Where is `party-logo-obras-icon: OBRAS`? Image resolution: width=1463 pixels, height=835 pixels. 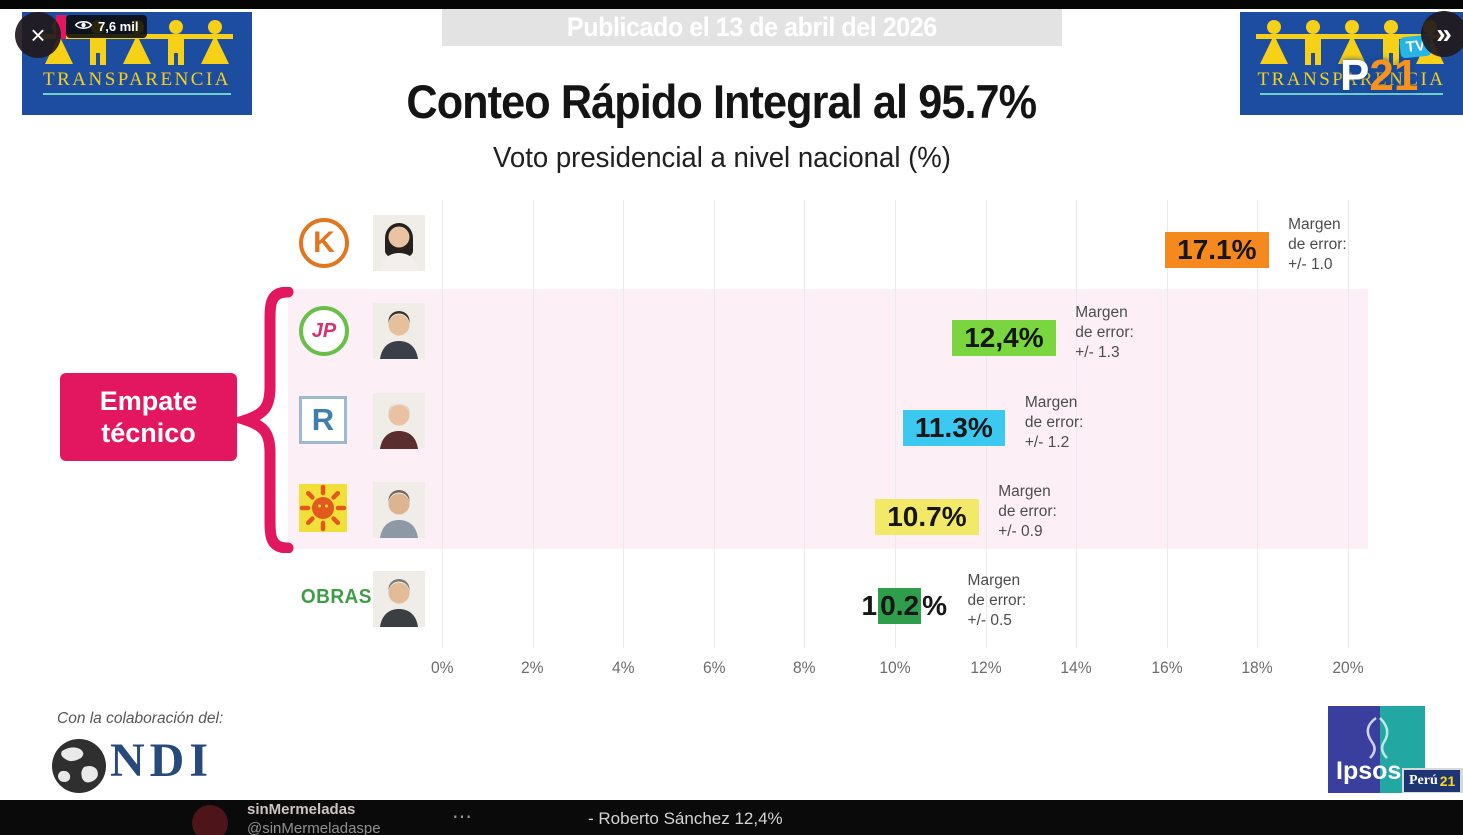 party-logo-obras-icon: OBRAS is located at coordinates (336, 597).